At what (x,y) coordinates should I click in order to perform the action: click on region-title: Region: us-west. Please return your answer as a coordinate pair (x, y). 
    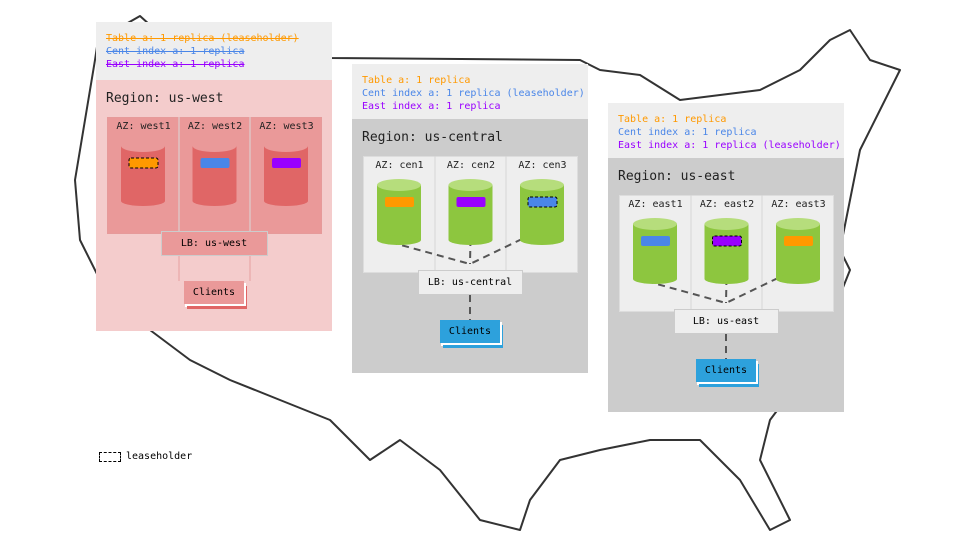
    Looking at the image, I should click on (165, 98).